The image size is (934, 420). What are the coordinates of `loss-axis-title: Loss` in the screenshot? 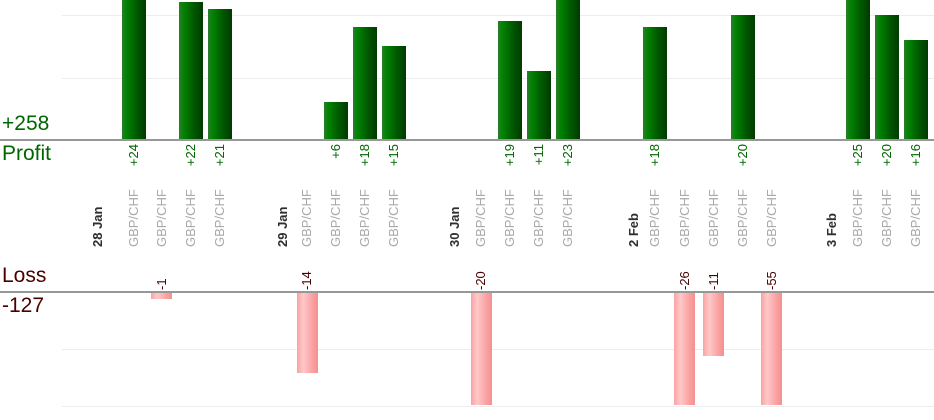 It's located at (24, 275).